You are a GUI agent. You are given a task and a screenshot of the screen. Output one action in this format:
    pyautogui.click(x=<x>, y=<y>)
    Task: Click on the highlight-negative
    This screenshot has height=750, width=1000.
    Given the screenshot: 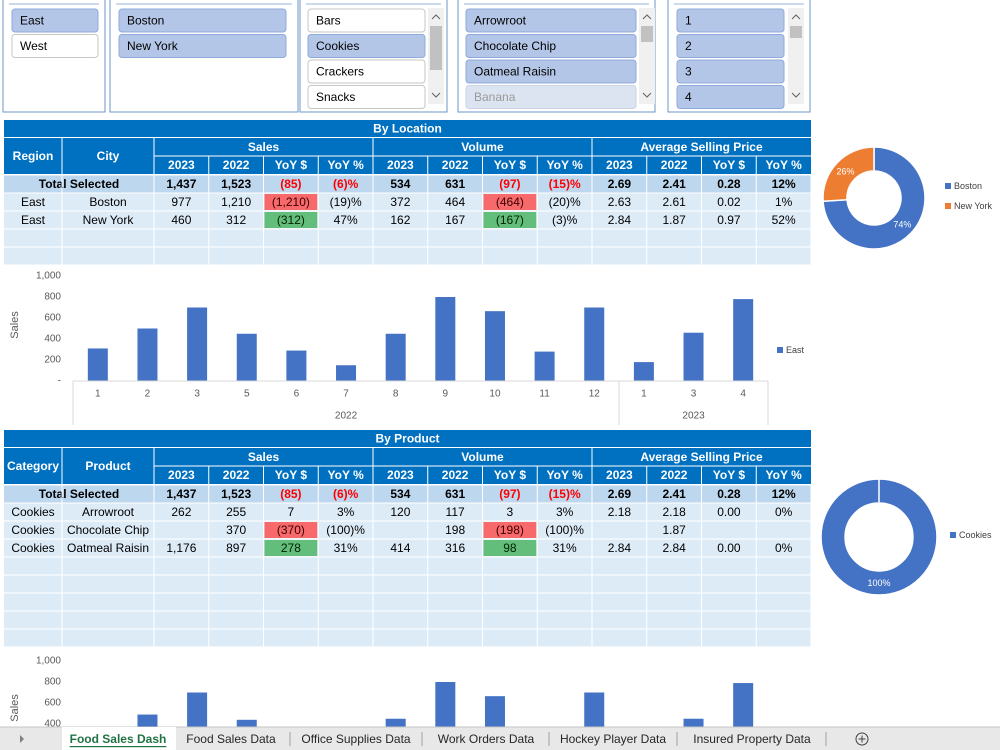 What is the action you would take?
    pyautogui.click(x=510, y=530)
    